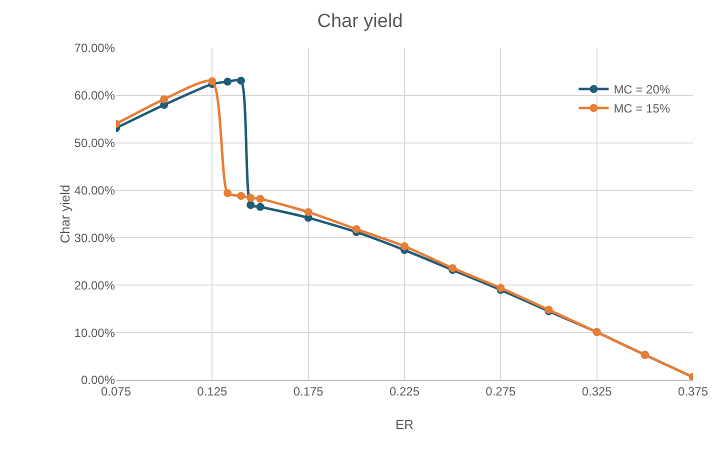  I want to click on x-tick-label: 0.225, so click(404, 391).